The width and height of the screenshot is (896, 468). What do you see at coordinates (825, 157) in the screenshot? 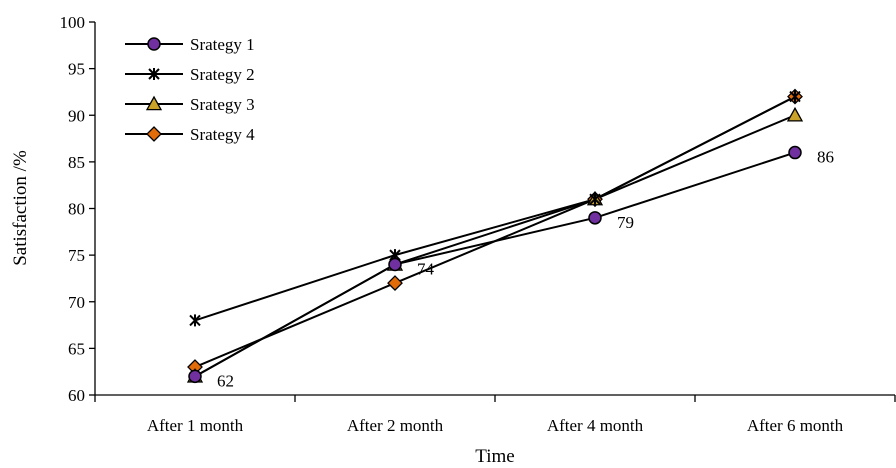
I see `data-label: 86` at bounding box center [825, 157].